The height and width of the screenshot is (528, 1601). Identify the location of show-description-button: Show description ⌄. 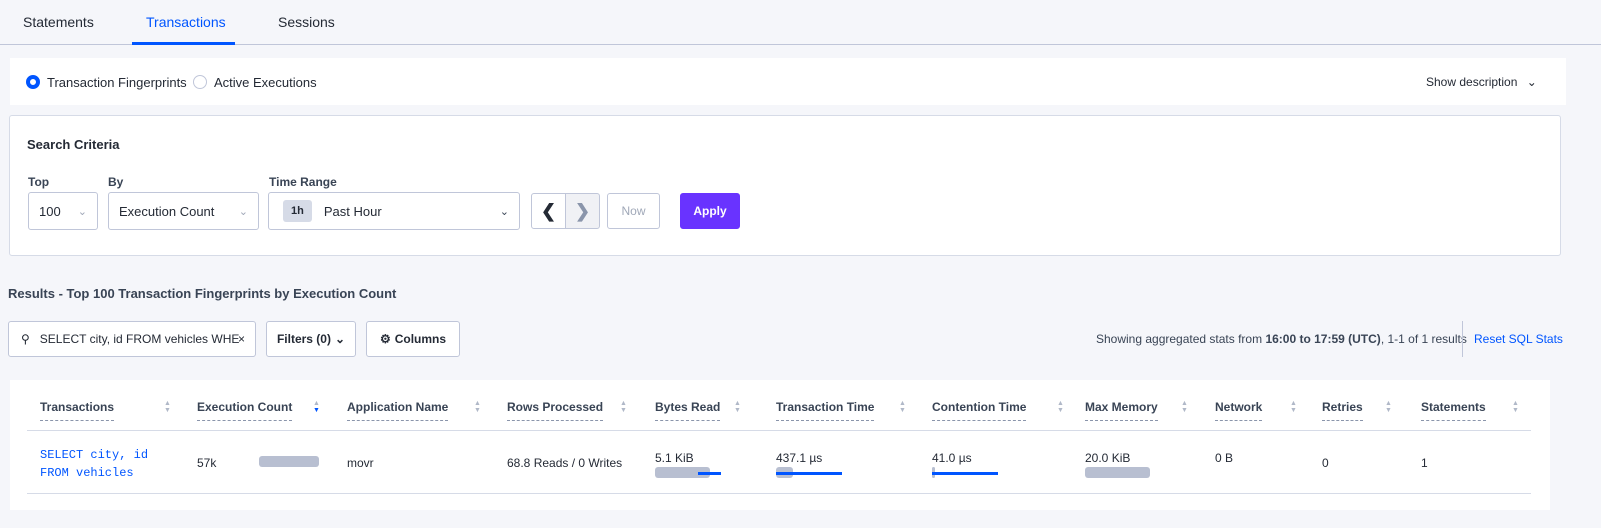
(1481, 82).